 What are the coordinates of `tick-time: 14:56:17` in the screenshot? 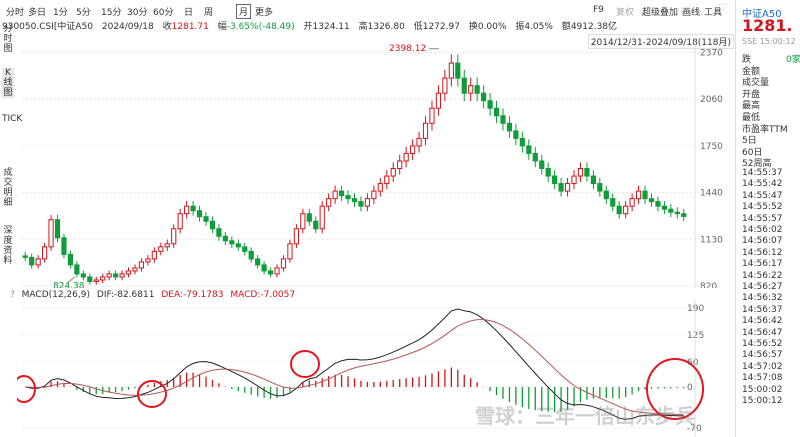 It's located at (762, 264).